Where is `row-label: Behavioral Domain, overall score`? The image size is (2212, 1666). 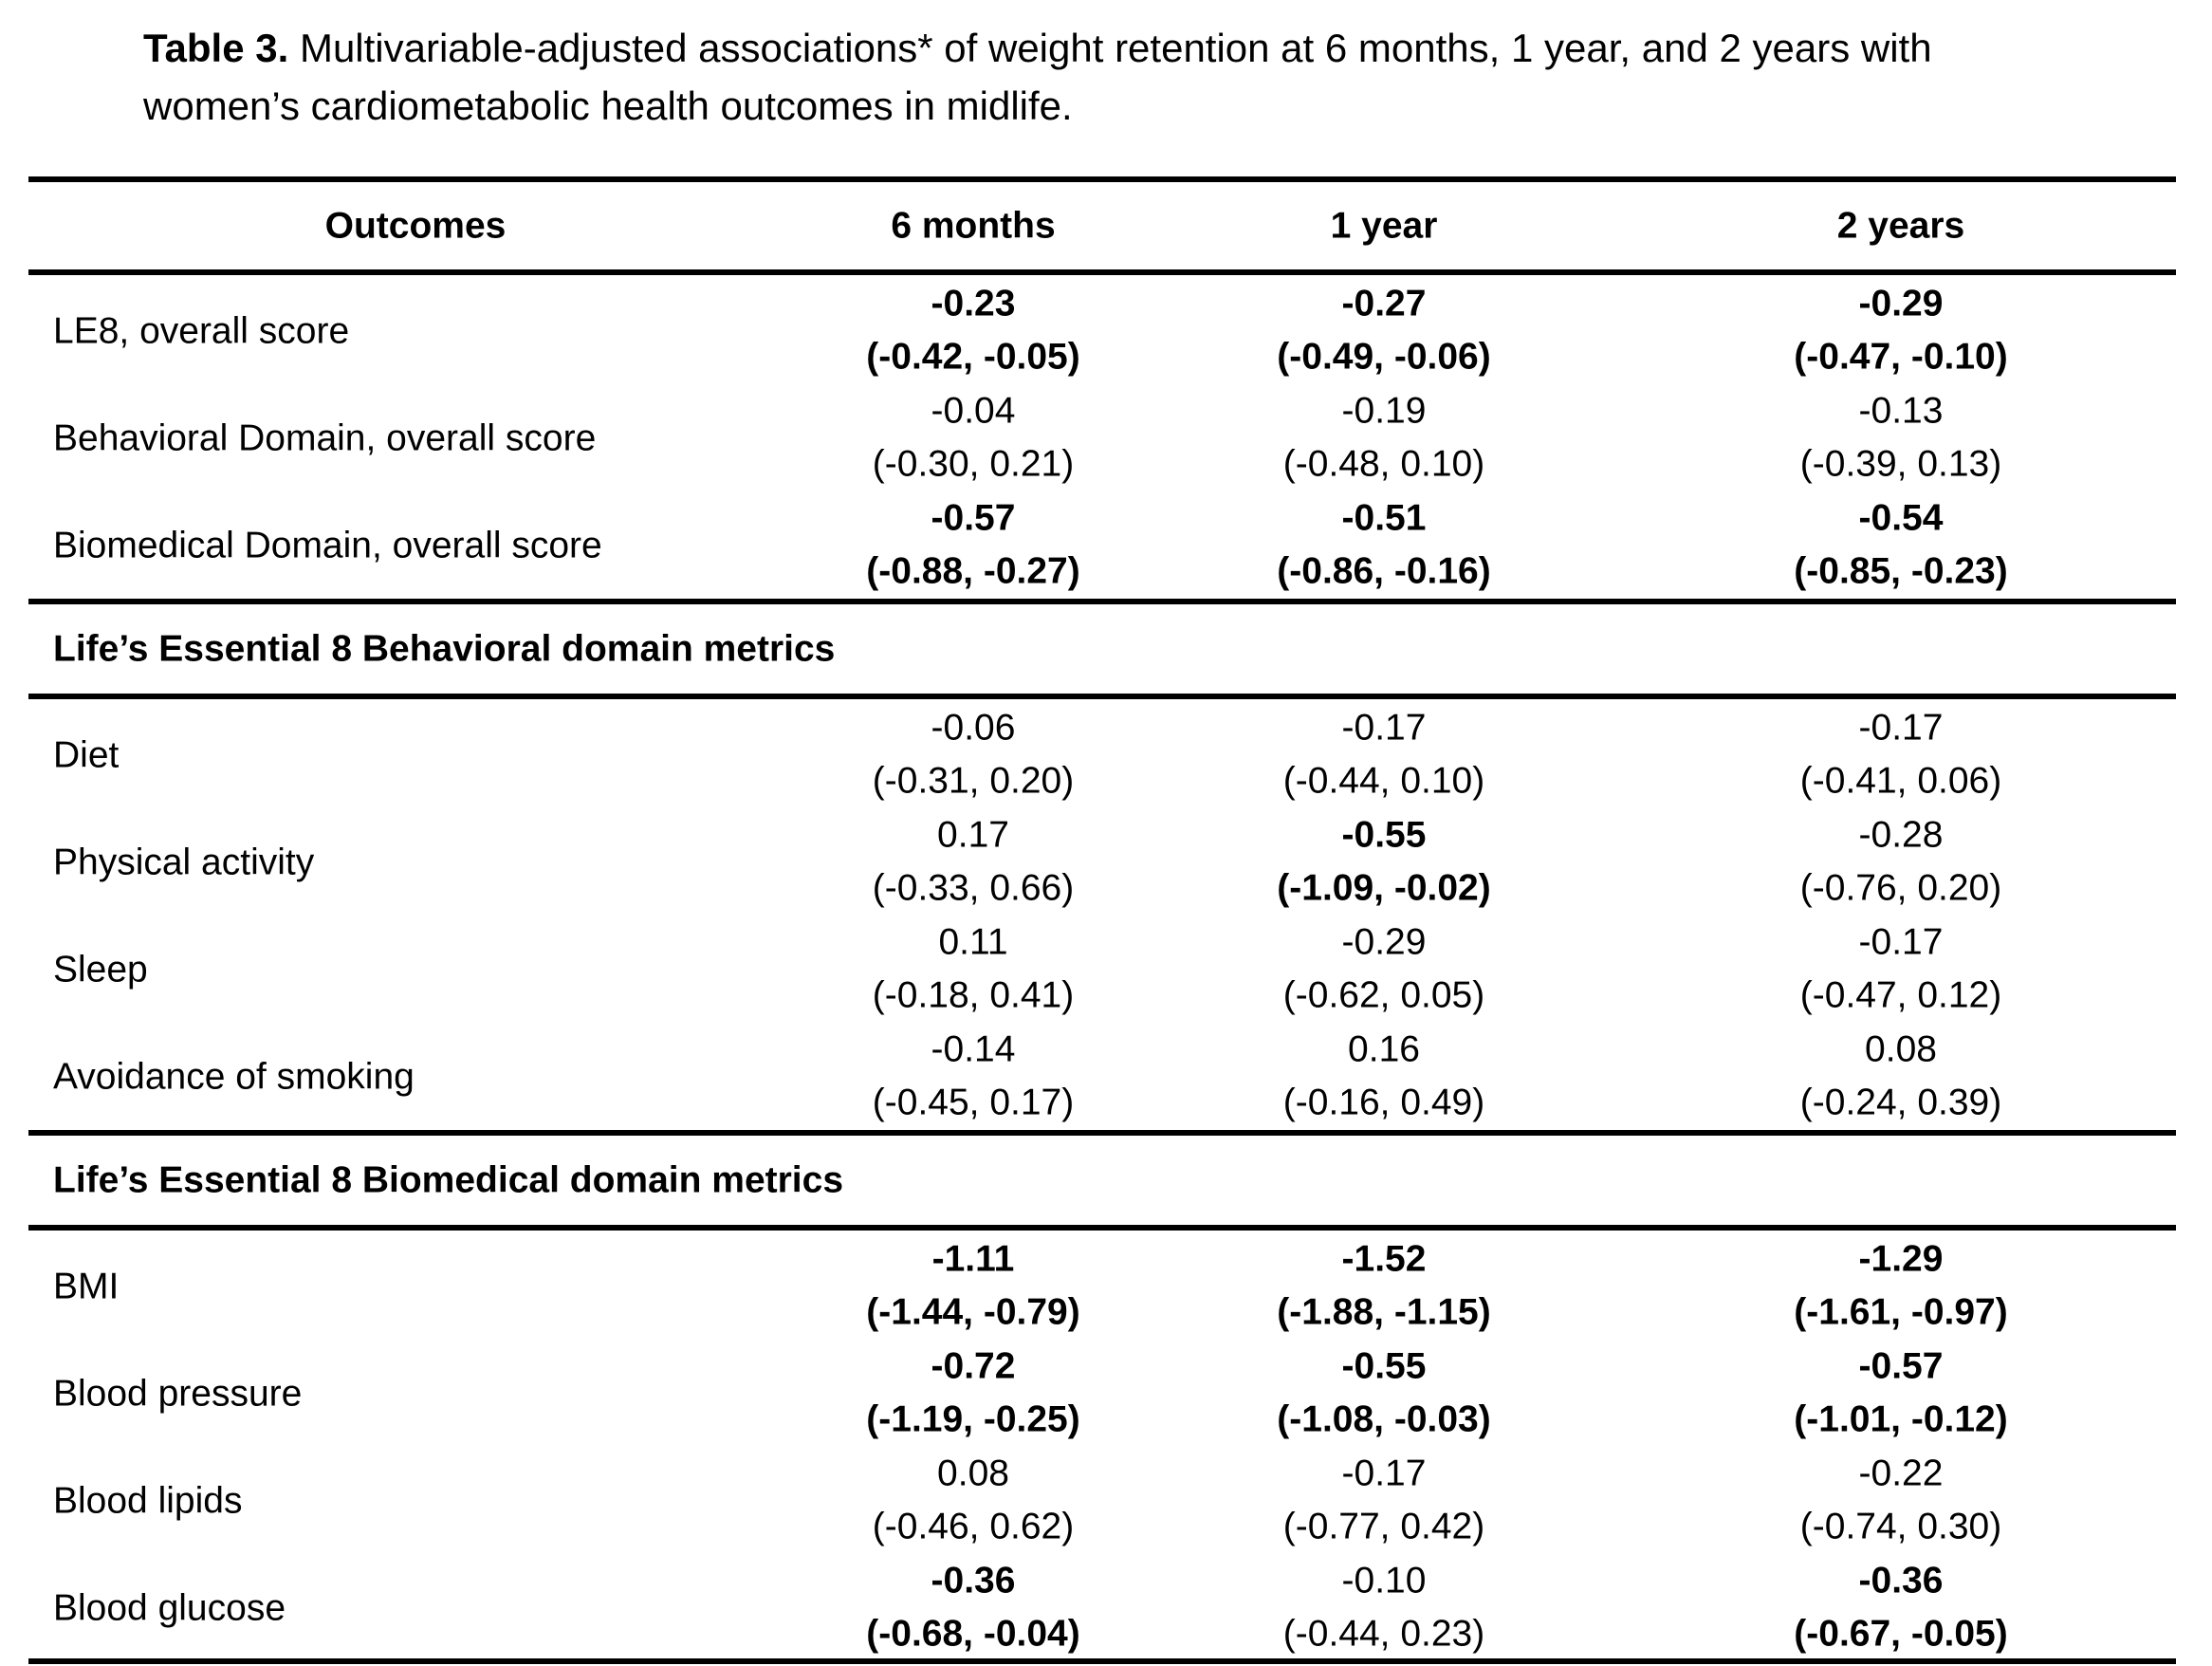
row-label: Behavioral Domain, overall score is located at coordinates (325, 438).